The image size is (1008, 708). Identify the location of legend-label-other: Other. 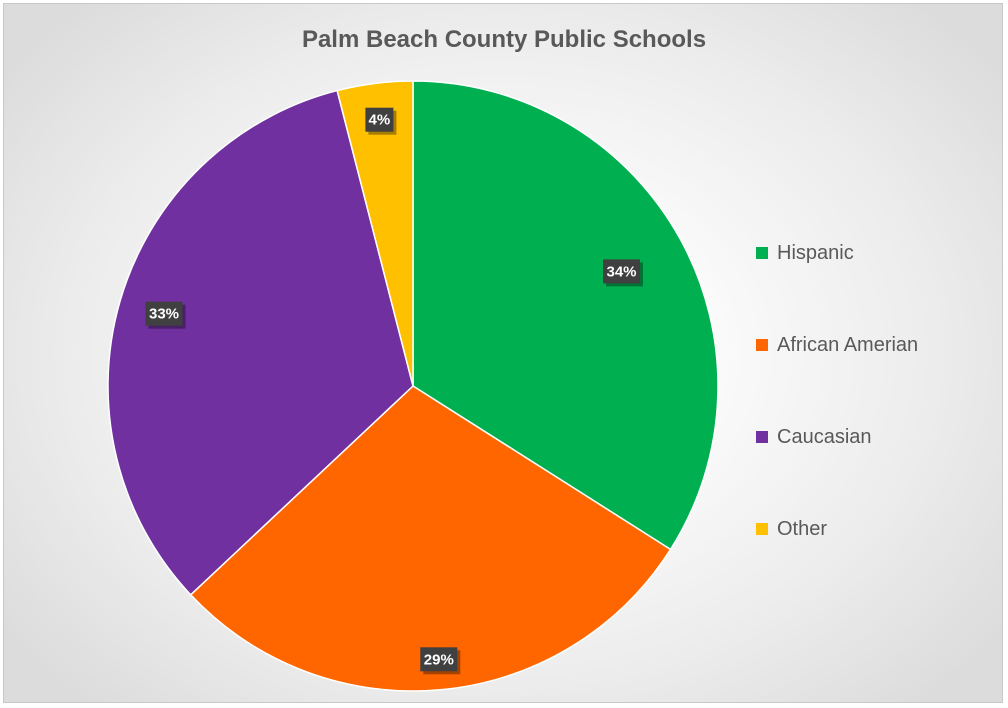
(802, 529).